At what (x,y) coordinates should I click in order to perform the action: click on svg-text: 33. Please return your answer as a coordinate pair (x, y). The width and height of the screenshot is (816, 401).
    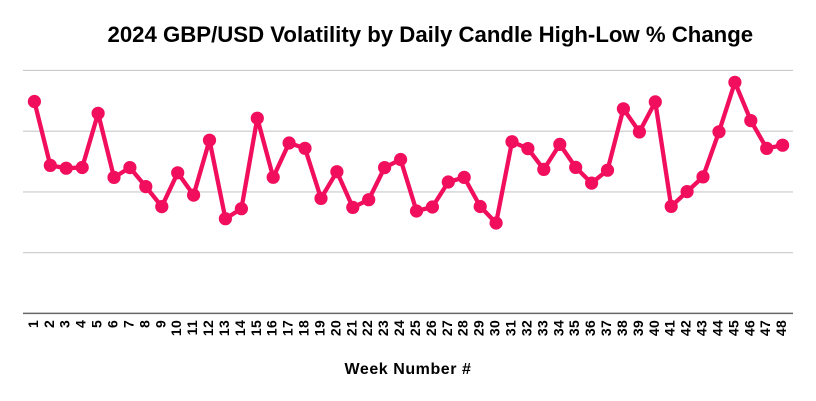
    Looking at the image, I should click on (542, 328).